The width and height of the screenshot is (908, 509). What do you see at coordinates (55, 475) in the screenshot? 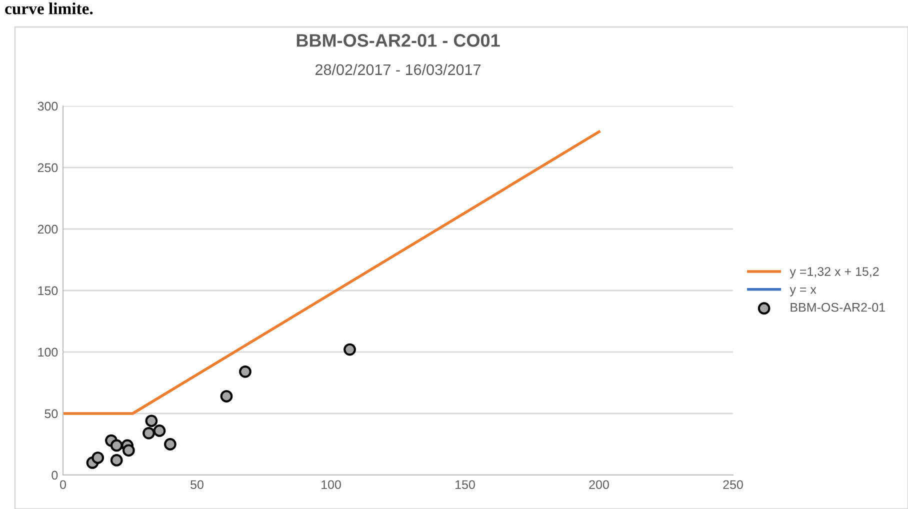
I see `y-tick-label: 0` at bounding box center [55, 475].